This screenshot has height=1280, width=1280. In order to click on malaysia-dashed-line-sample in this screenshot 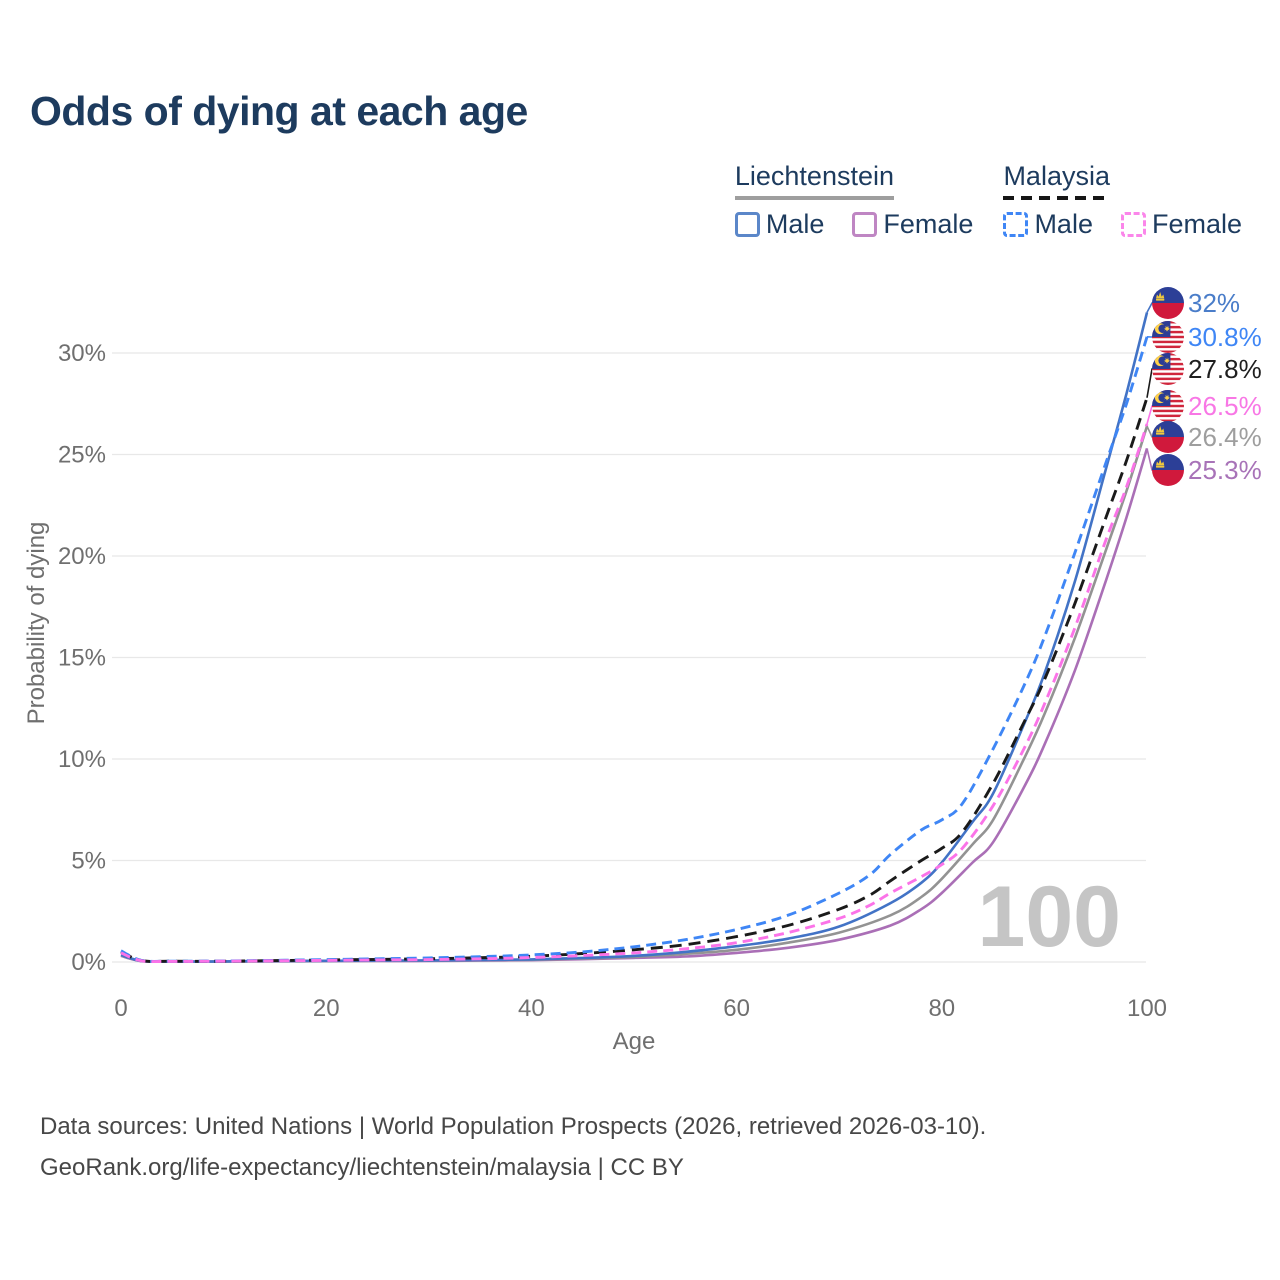, I will do `click(1056, 198)`.